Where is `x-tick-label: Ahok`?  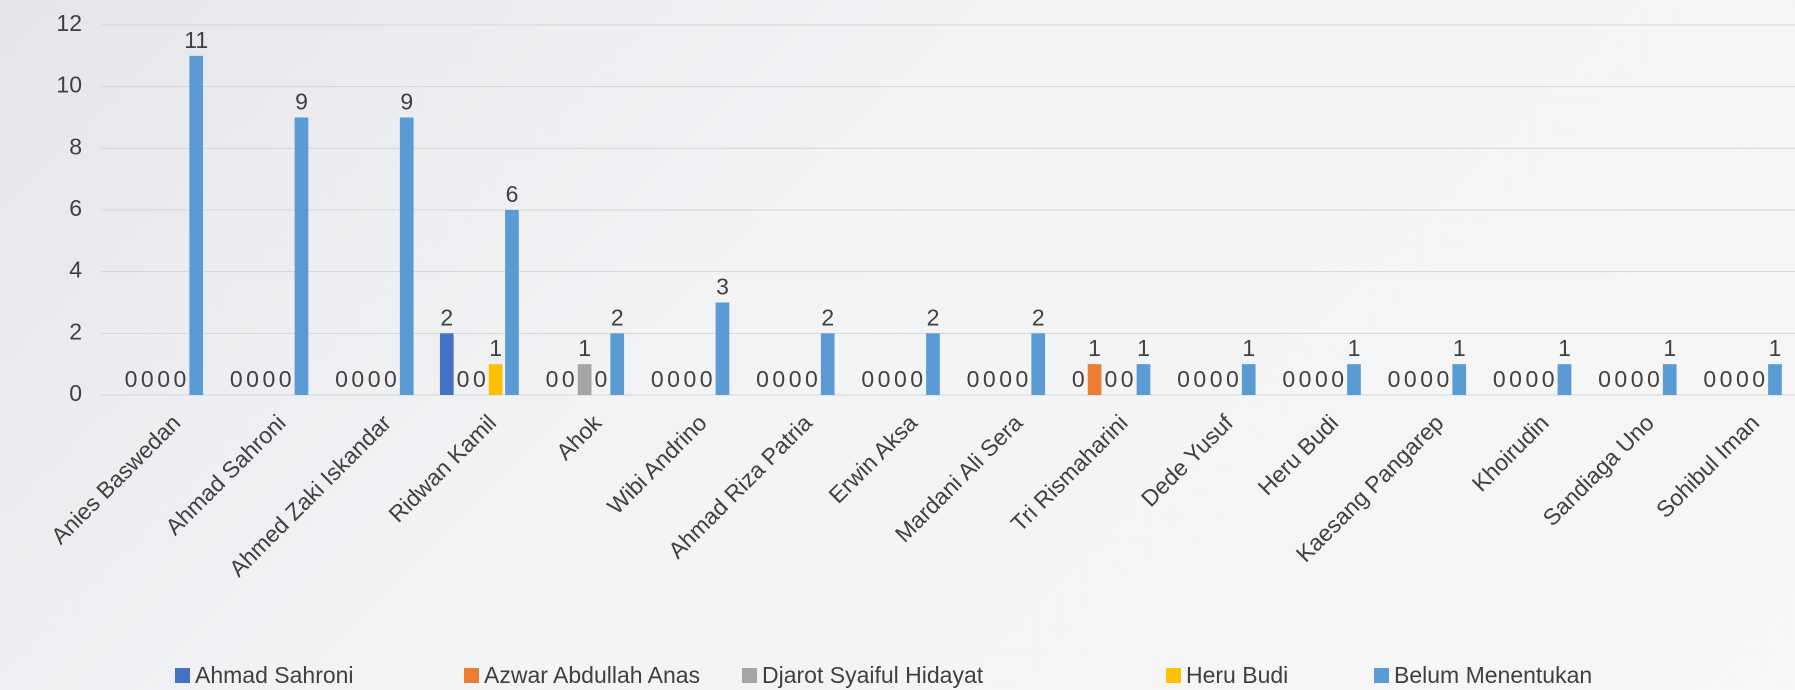 x-tick-label: Ahok is located at coordinates (579, 437).